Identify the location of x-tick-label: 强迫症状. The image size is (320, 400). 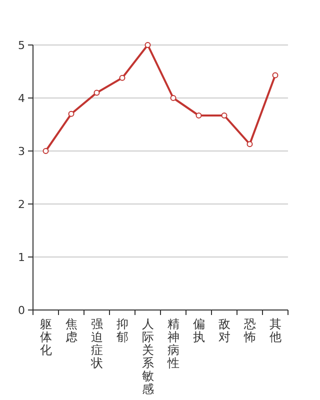
(96, 343).